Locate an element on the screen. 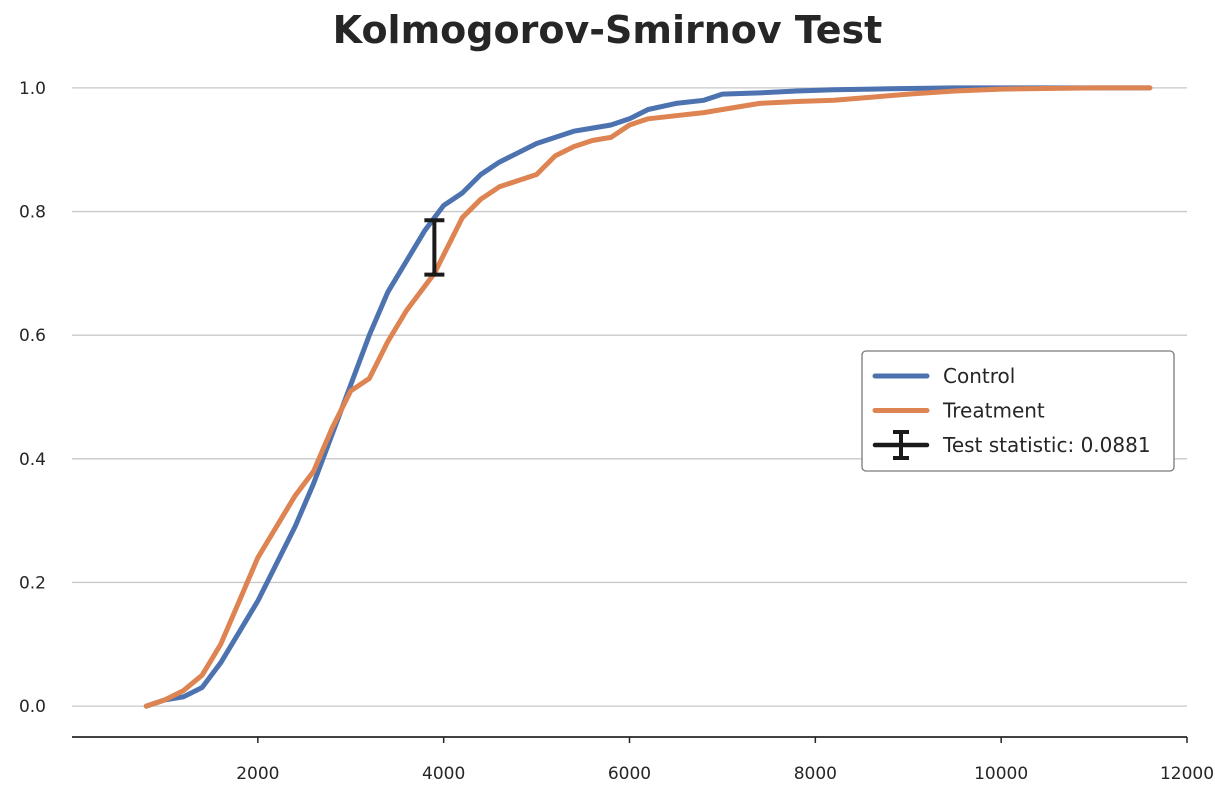 Image resolution: width=1215 pixels, height=798 pixels. x-tick-label: 4000 is located at coordinates (443, 774).